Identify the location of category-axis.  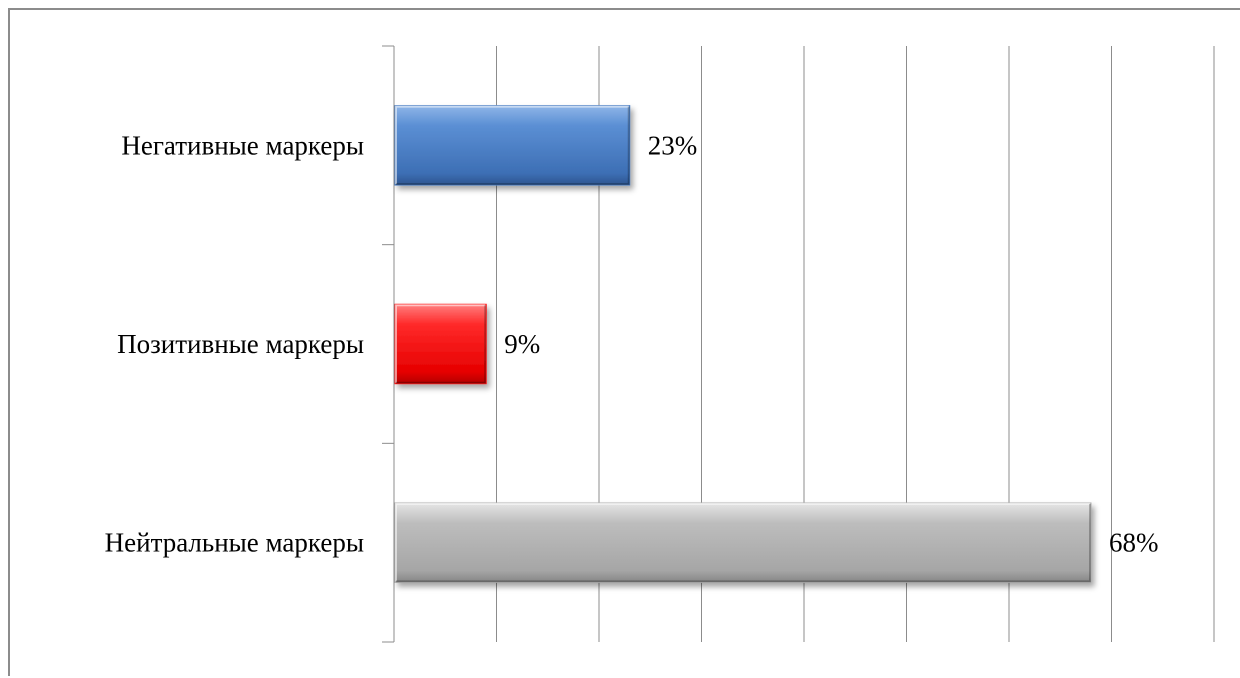
(388, 344).